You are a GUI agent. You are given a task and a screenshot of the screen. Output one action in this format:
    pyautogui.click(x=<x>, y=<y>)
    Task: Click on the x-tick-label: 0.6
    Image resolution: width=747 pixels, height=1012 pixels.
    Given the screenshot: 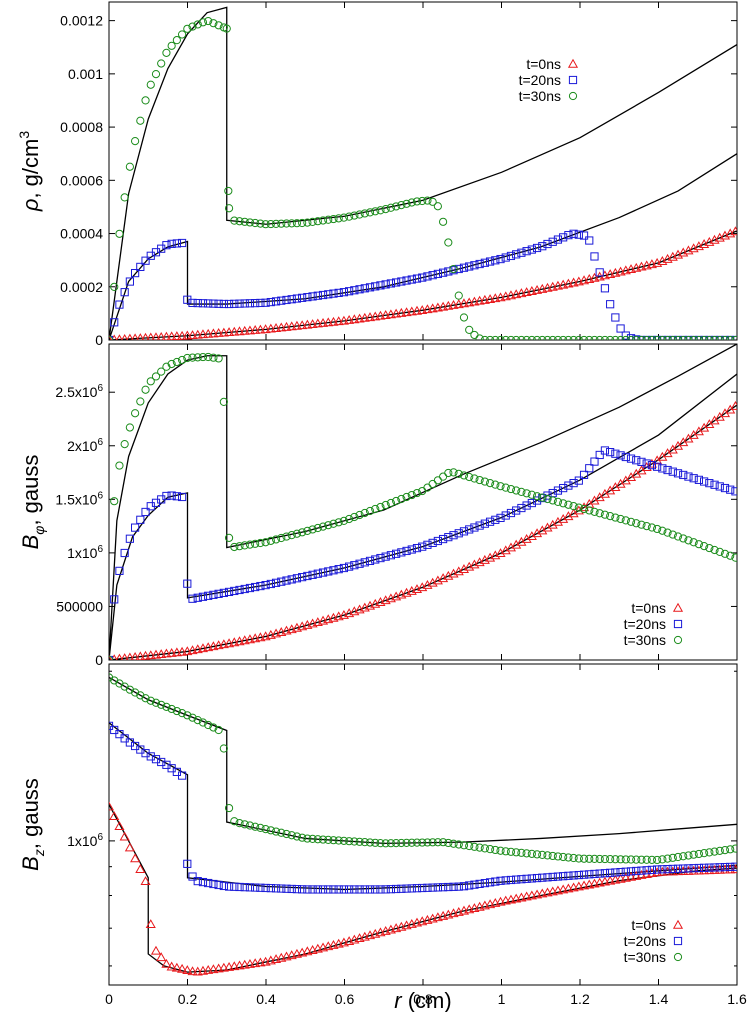 What is the action you would take?
    pyautogui.click(x=345, y=999)
    